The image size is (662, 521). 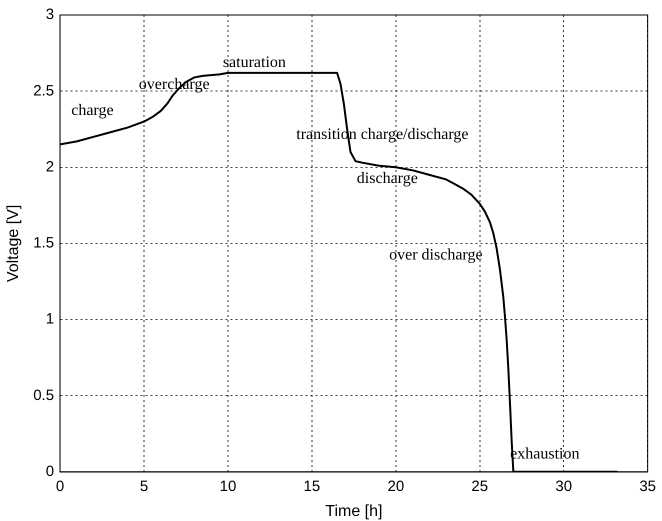 I want to click on y-tick-label: 0.5, so click(x=43, y=395).